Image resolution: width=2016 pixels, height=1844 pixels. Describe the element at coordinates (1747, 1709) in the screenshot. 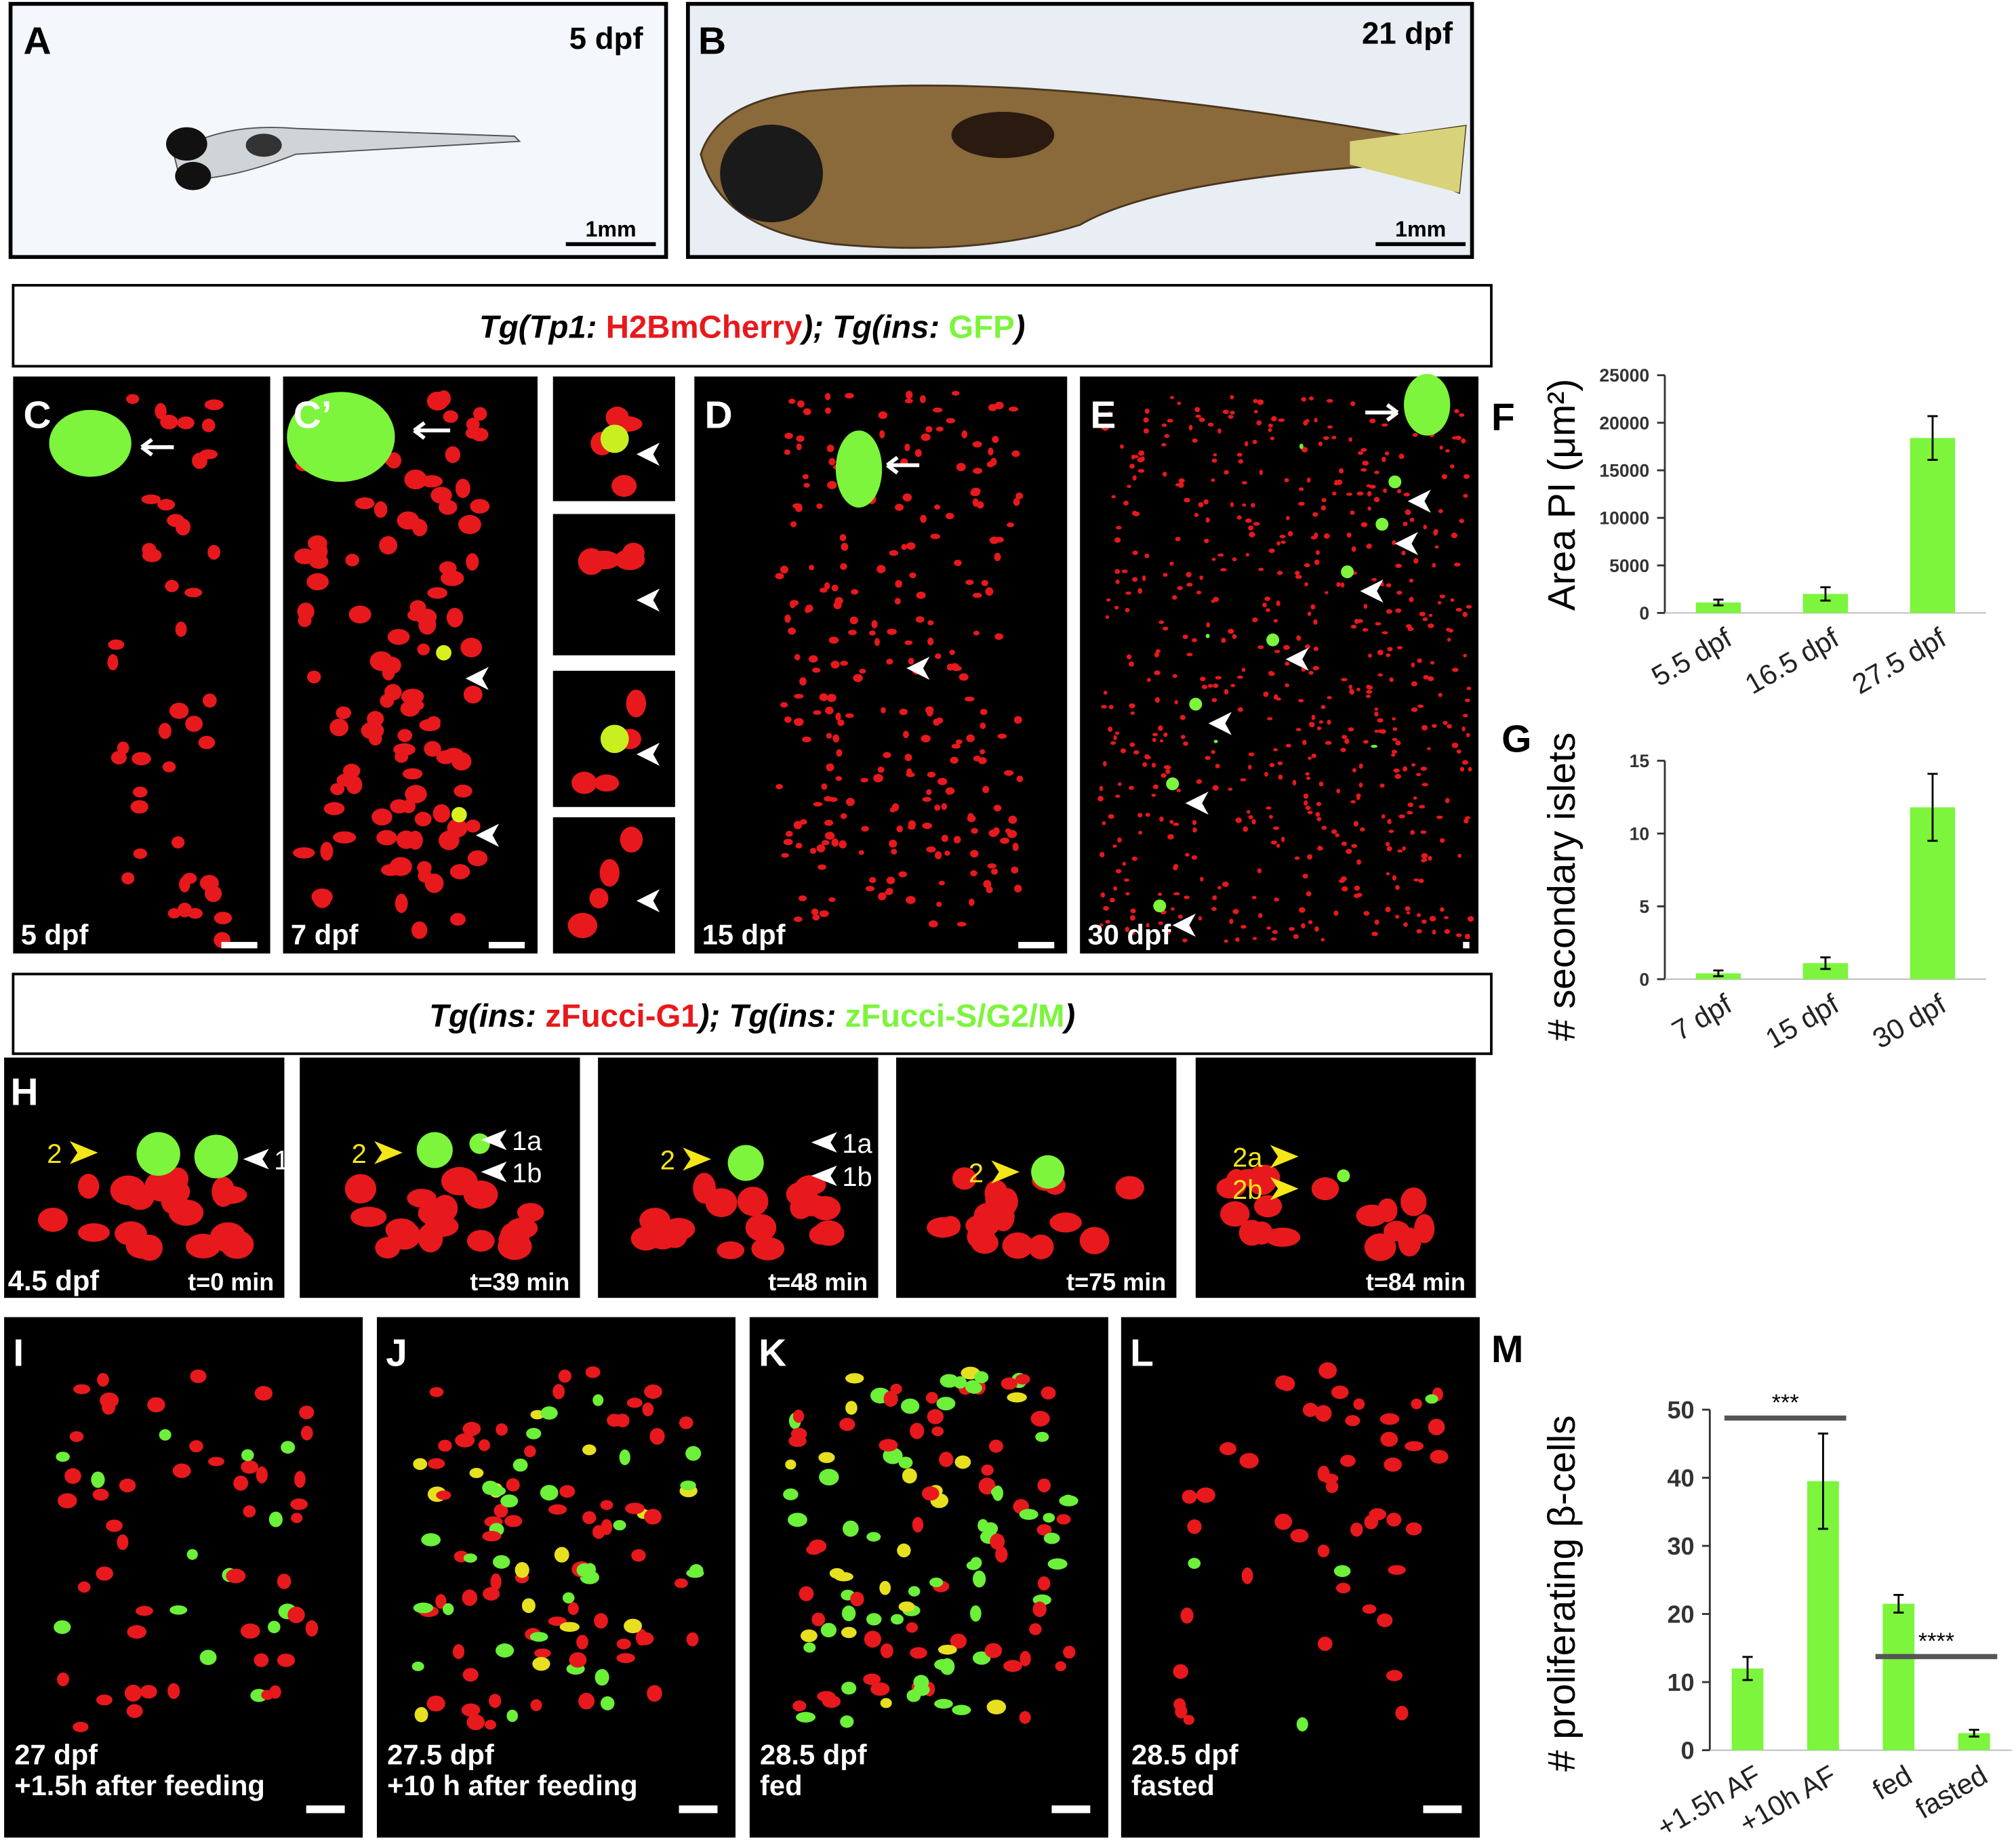

I see `bar` at that location.